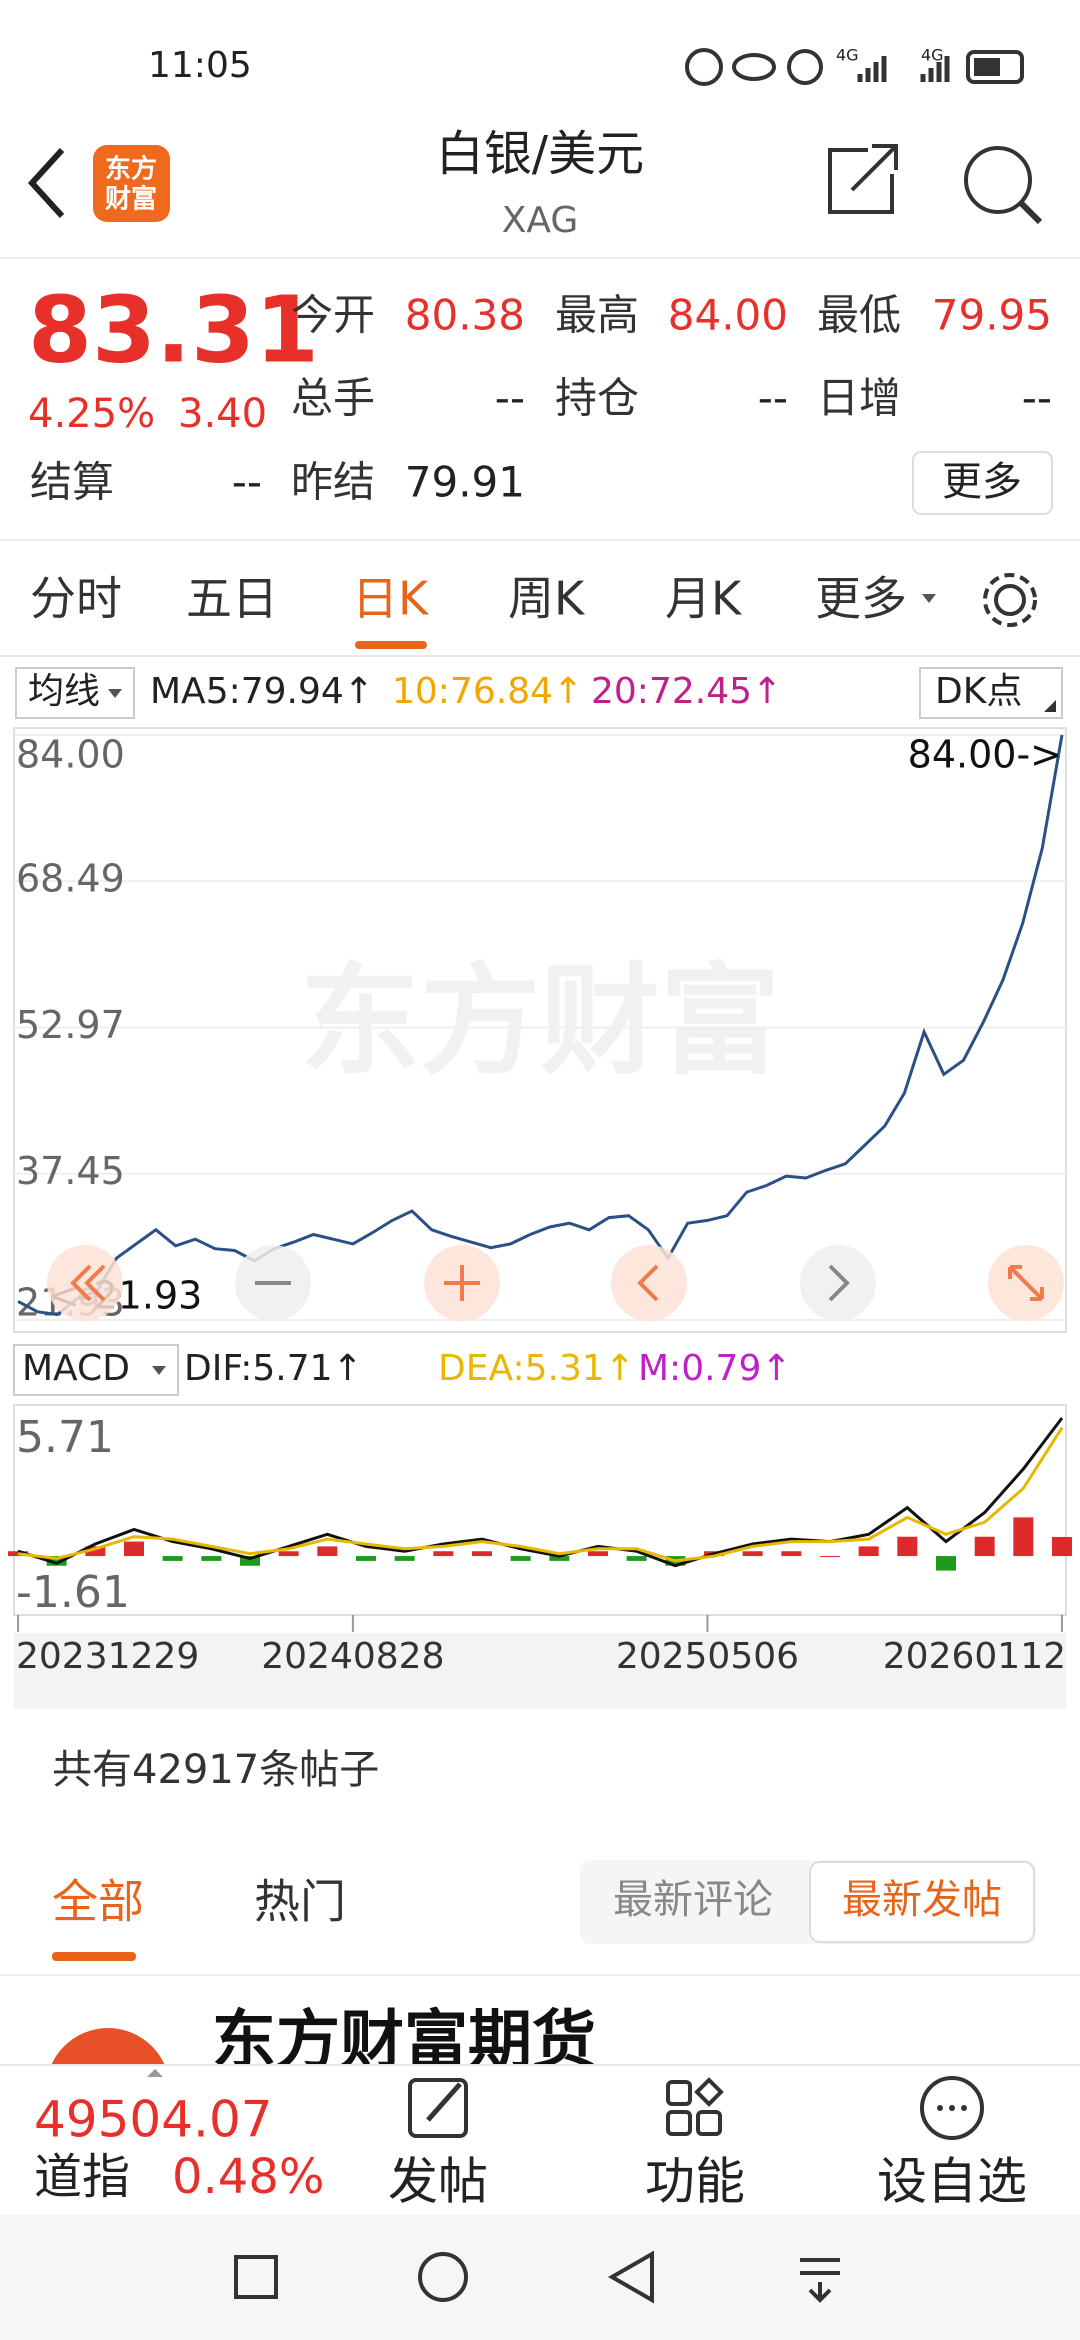 The width and height of the screenshot is (1080, 2340). I want to click on sort-active, so click(922, 1902).